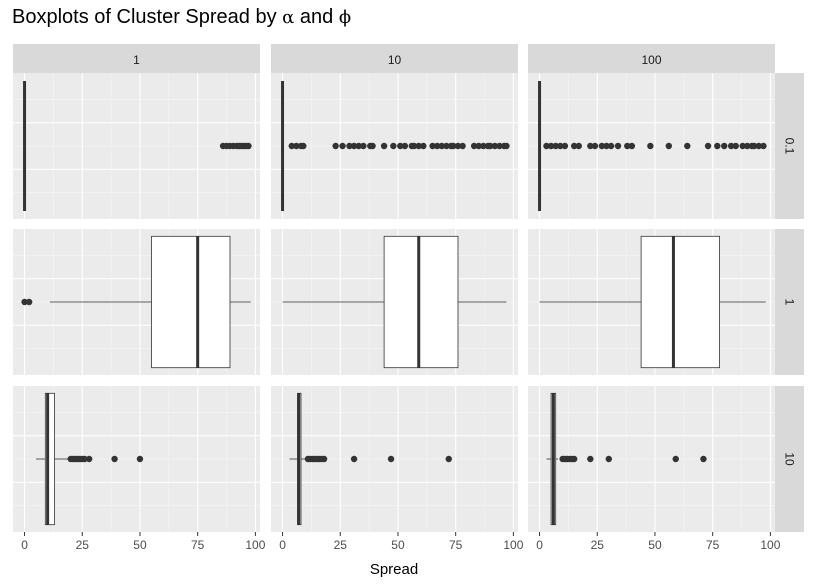 The image size is (815, 587). I want to click on row-strip: 0.1, so click(789, 146).